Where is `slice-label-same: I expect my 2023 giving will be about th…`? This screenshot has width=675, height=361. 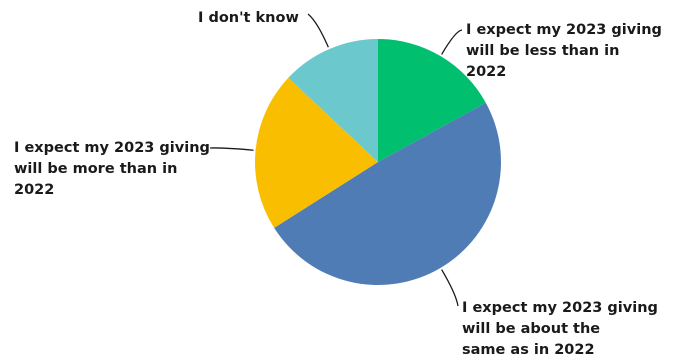
slice-label-same: I expect my 2023 giving will be about th… is located at coordinates (560, 329).